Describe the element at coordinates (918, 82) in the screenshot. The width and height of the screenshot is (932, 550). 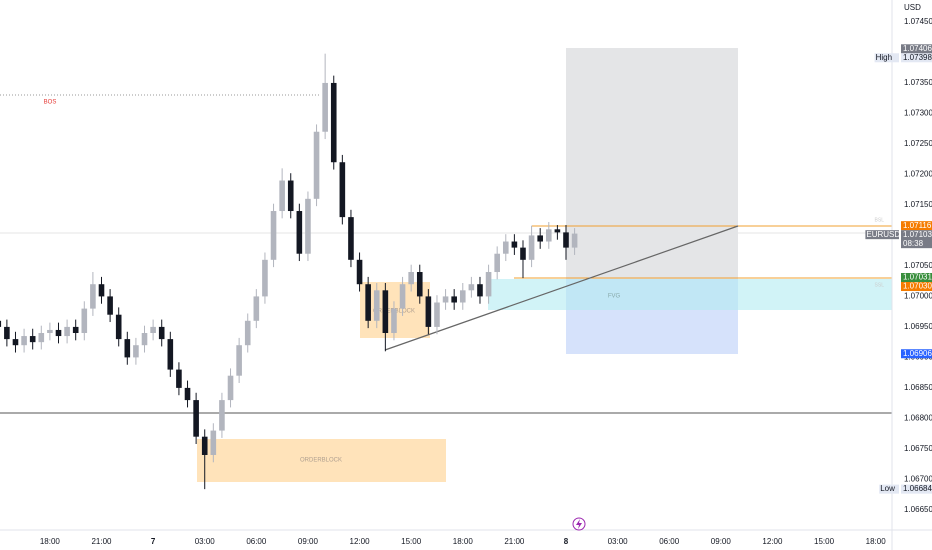
I see `y-tick-label: 1.07350` at that location.